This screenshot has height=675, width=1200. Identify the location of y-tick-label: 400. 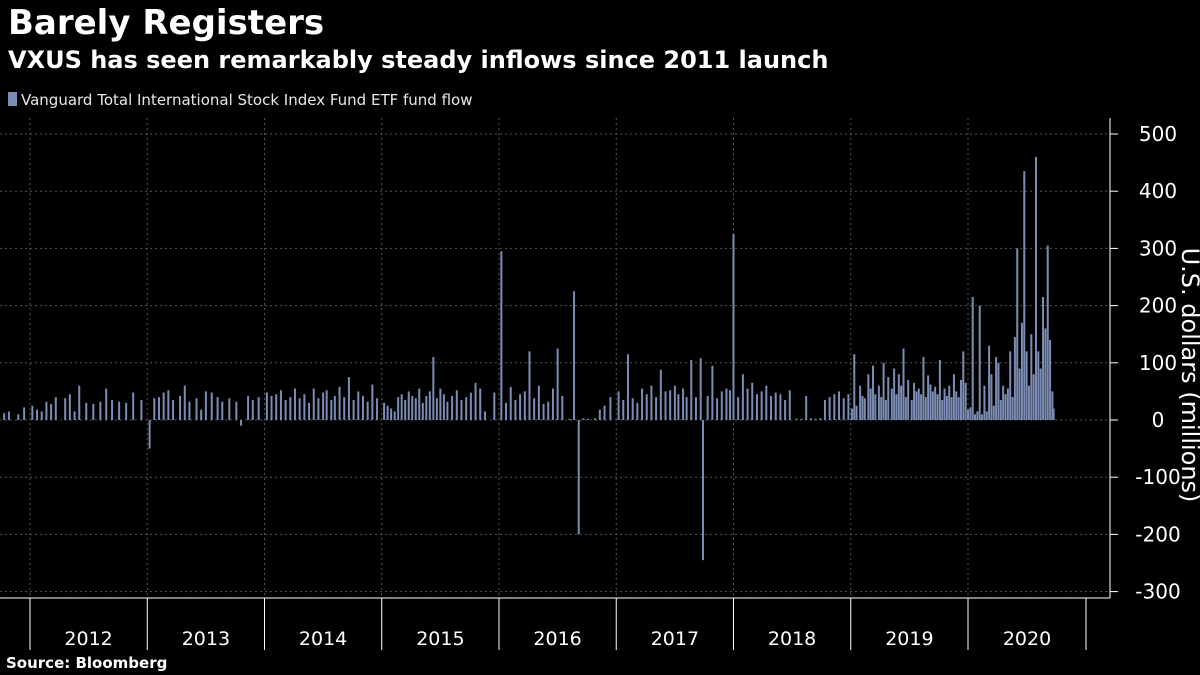
(1158, 191).